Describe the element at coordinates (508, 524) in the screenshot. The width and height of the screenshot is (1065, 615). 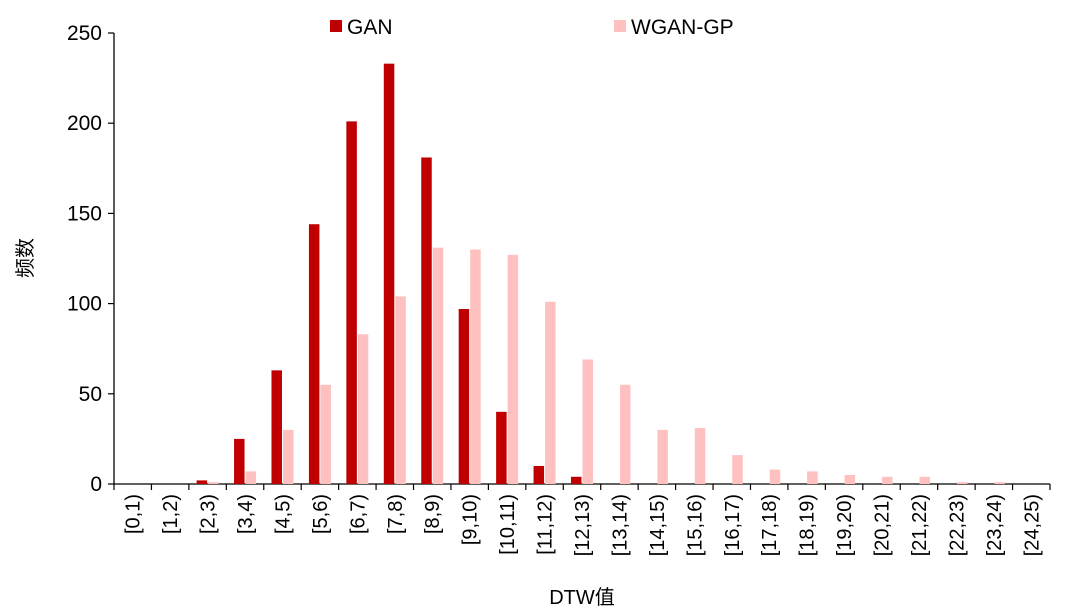
I see `x-tick-label: [10,11)` at that location.